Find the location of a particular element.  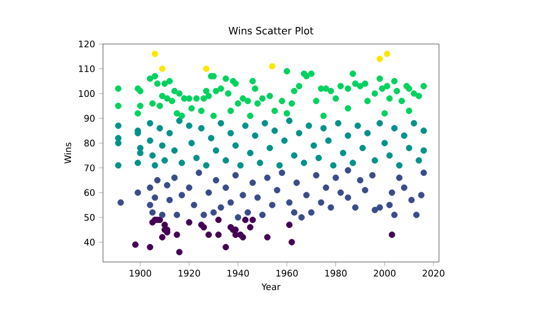

x-tick-label: 2020 is located at coordinates (433, 273).